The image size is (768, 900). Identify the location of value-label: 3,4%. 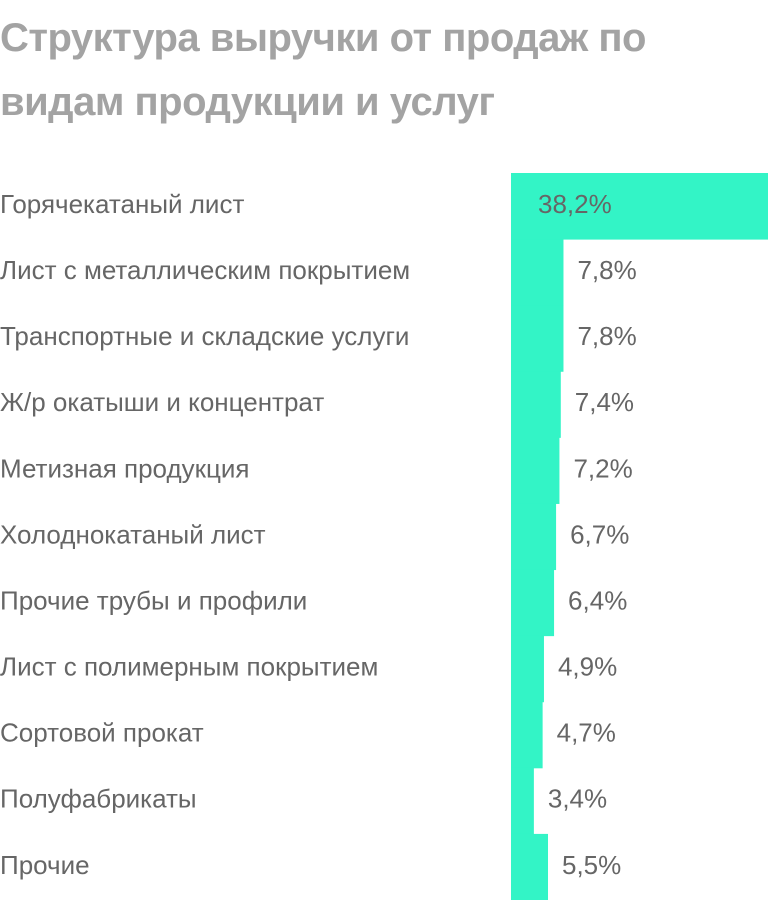
(577, 799).